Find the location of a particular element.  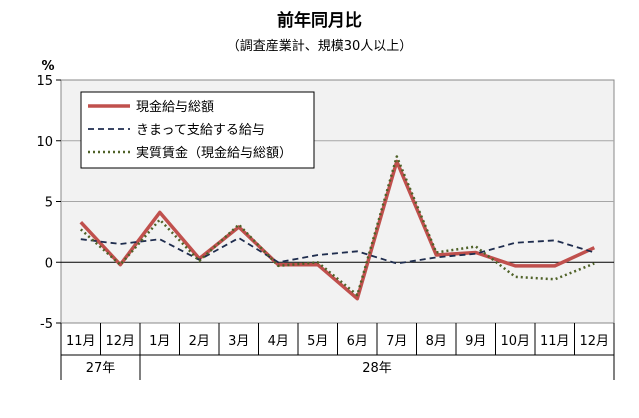

legend-label-2: きまって支給する給与 is located at coordinates (200, 130).